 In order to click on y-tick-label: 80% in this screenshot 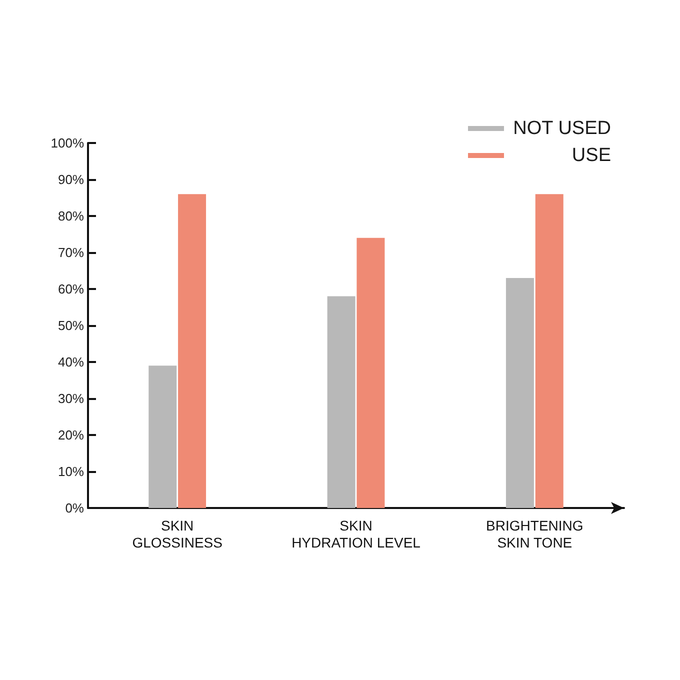, I will do `click(71, 216)`.